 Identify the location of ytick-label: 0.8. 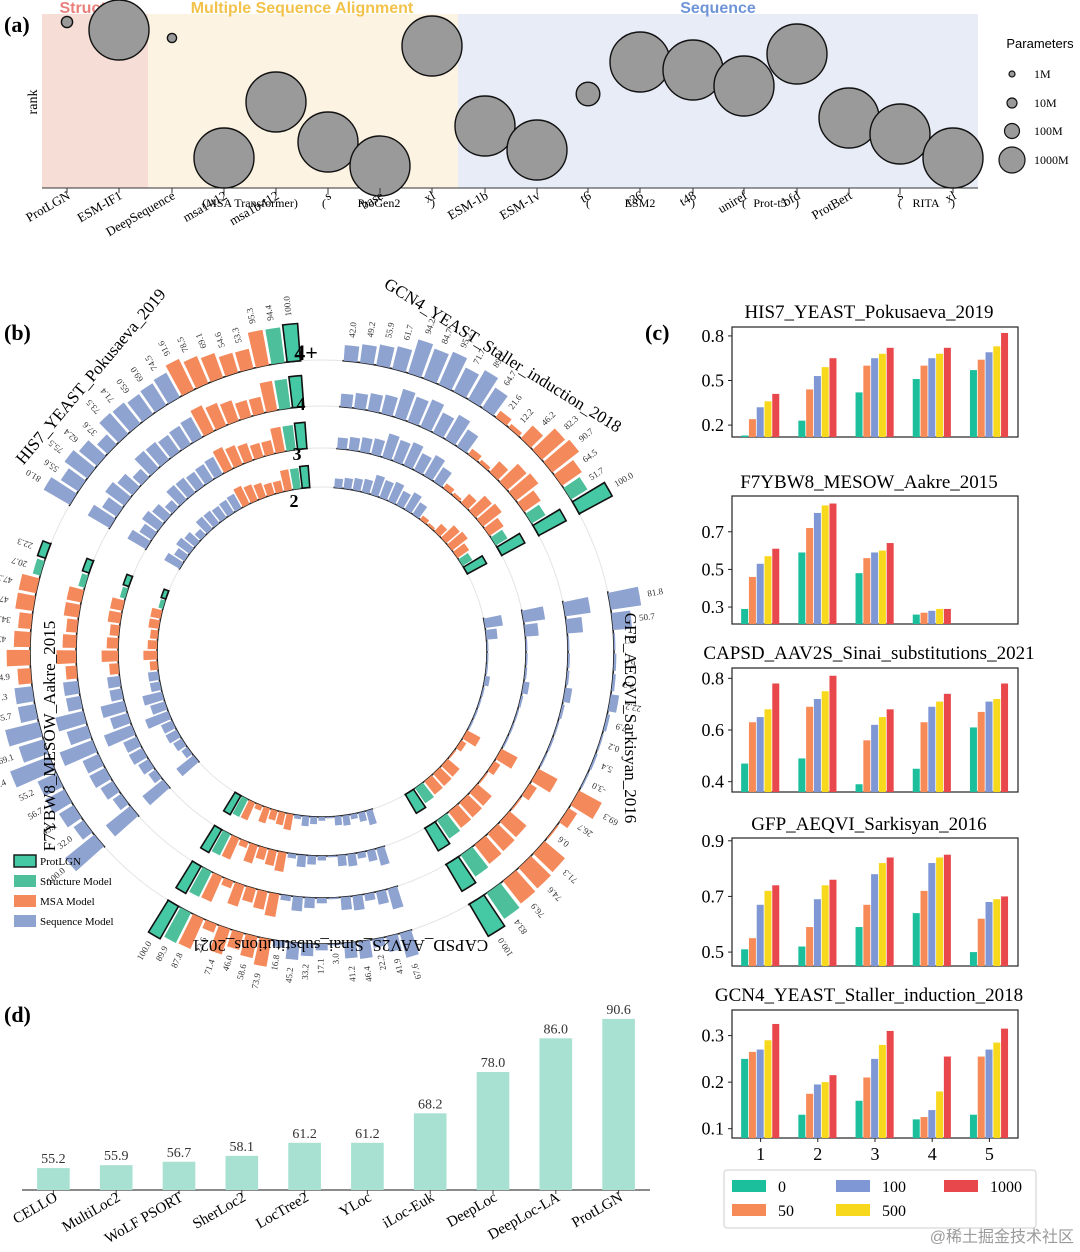
(713, 336).